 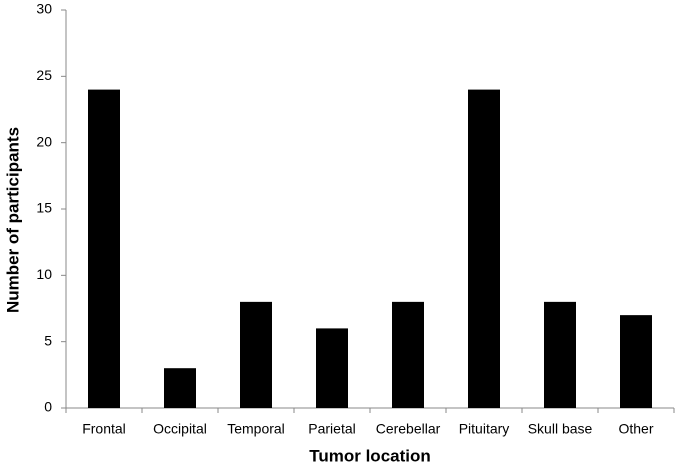 What do you see at coordinates (484, 429) in the screenshot?
I see `x-tick-label: Pituitary` at bounding box center [484, 429].